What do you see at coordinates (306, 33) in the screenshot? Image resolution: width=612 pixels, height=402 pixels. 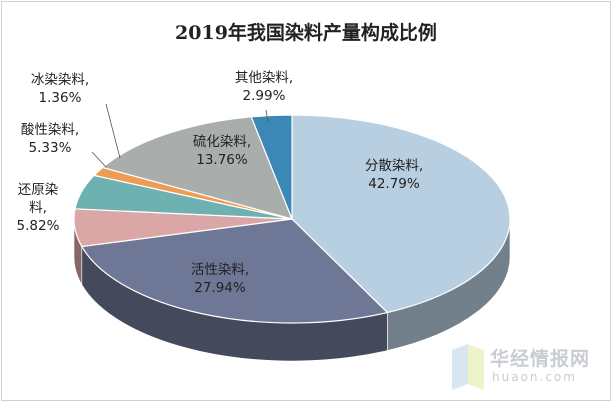 I see `chart-title: 2019年我国染料产量构成比例` at bounding box center [306, 33].